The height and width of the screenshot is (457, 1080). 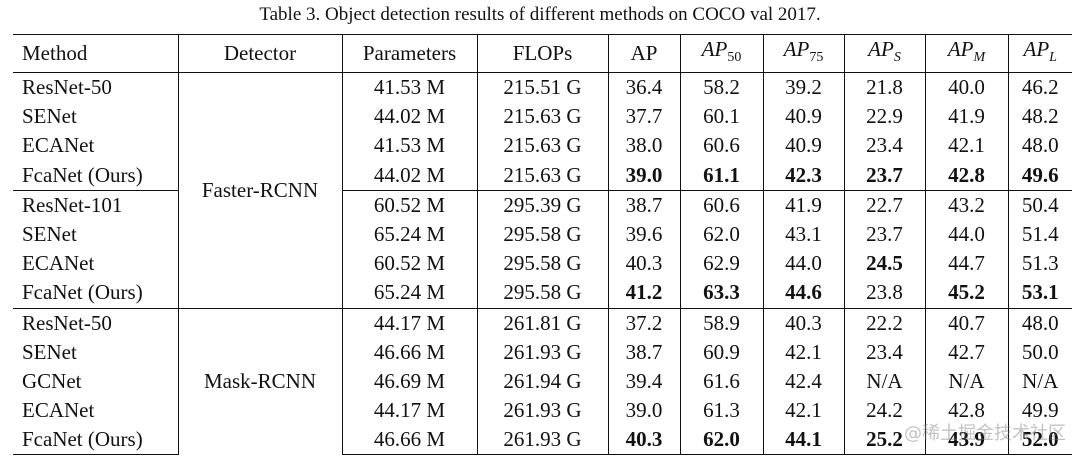 I want to click on params-cell: 41.53 M, so click(x=409, y=146).